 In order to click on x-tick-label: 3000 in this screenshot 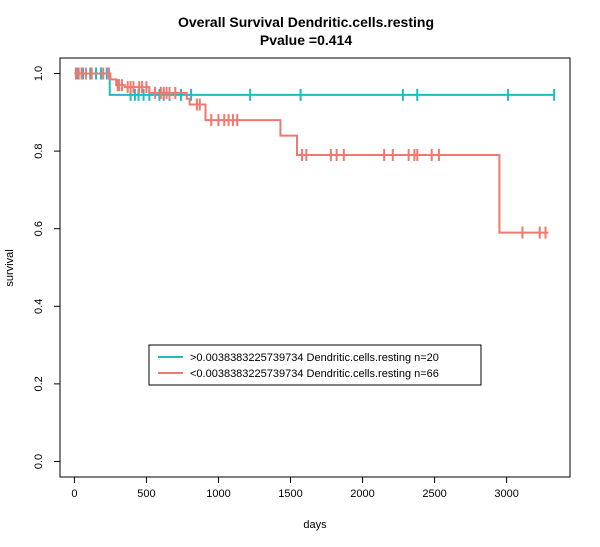, I will do `click(506, 494)`.